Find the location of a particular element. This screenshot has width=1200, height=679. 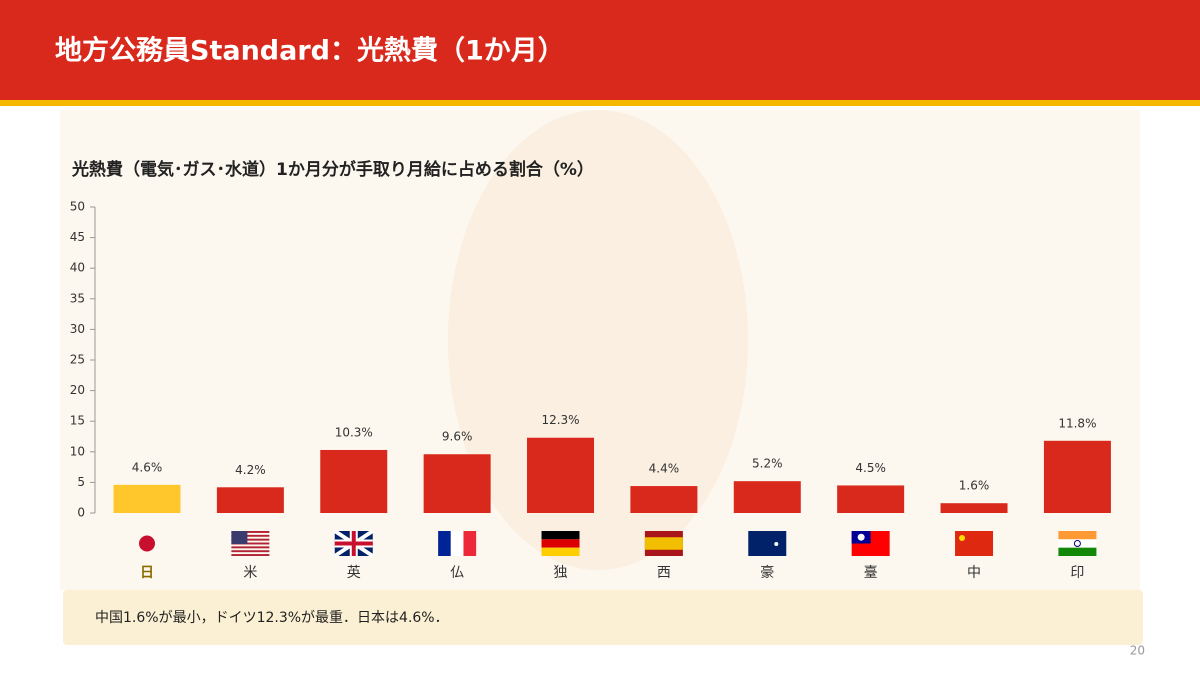

value-label: 4.4% is located at coordinates (664, 469).